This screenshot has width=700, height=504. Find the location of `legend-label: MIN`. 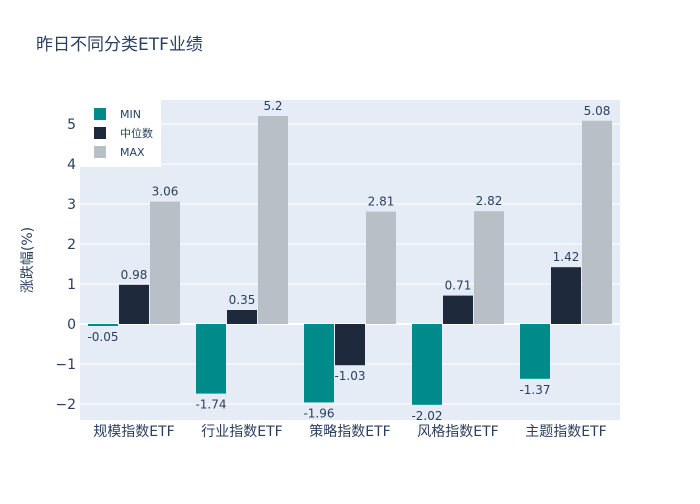

legend-label: MIN is located at coordinates (130, 114).